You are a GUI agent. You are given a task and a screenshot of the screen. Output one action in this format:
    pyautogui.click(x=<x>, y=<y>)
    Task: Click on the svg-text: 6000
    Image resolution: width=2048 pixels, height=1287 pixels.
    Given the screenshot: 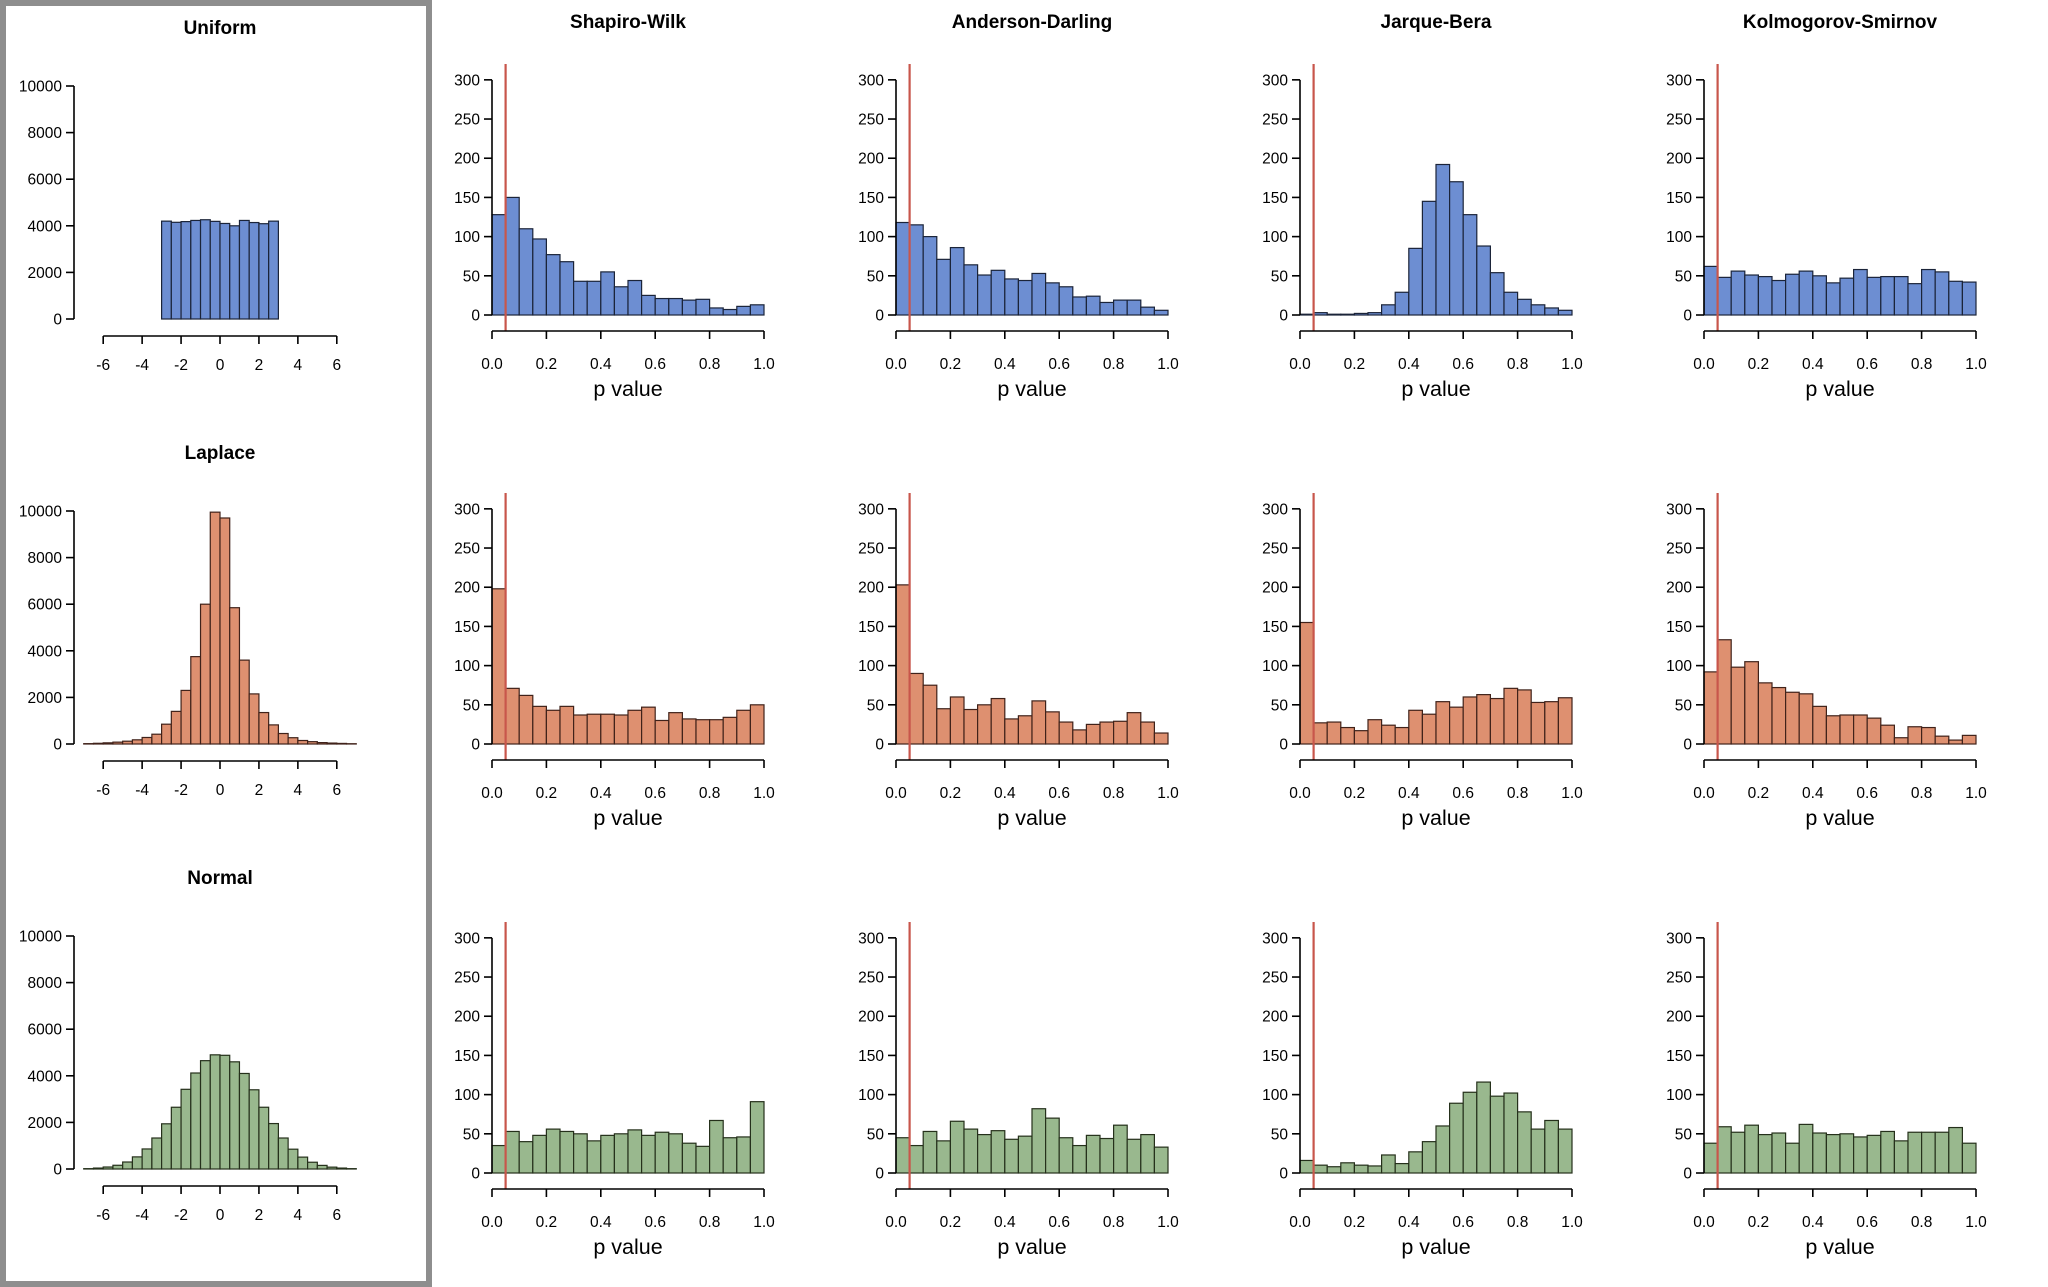 What is the action you would take?
    pyautogui.click(x=45, y=1030)
    